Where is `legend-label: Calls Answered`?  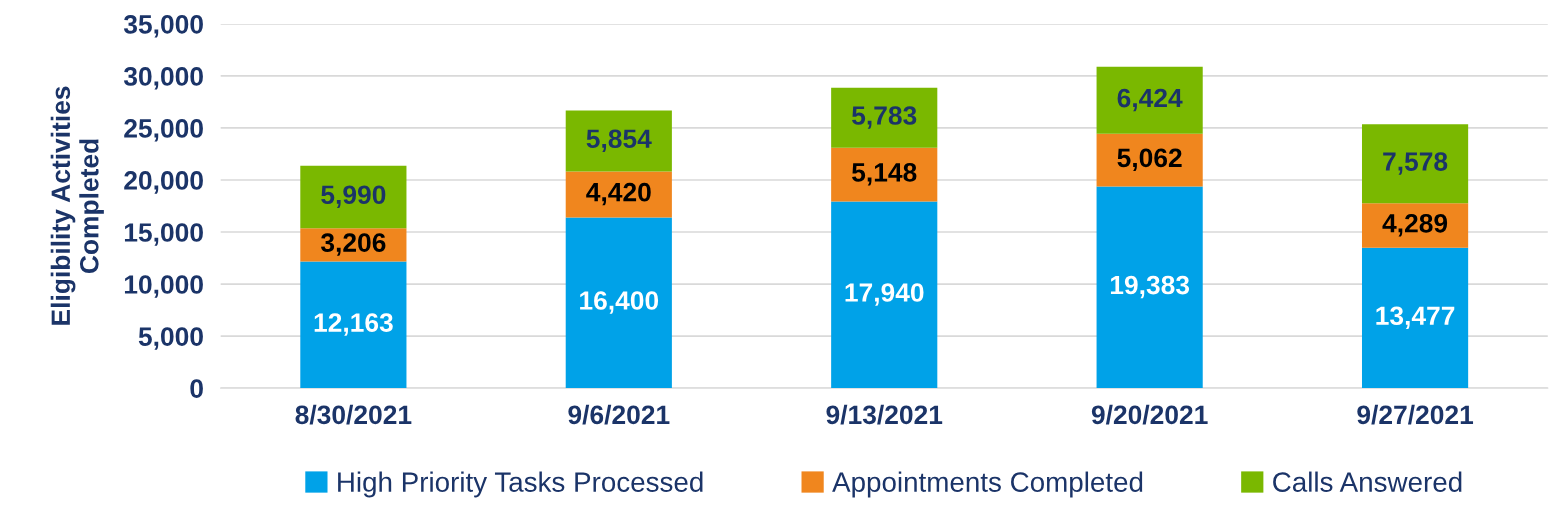
legend-label: Calls Answered is located at coordinates (1367, 481).